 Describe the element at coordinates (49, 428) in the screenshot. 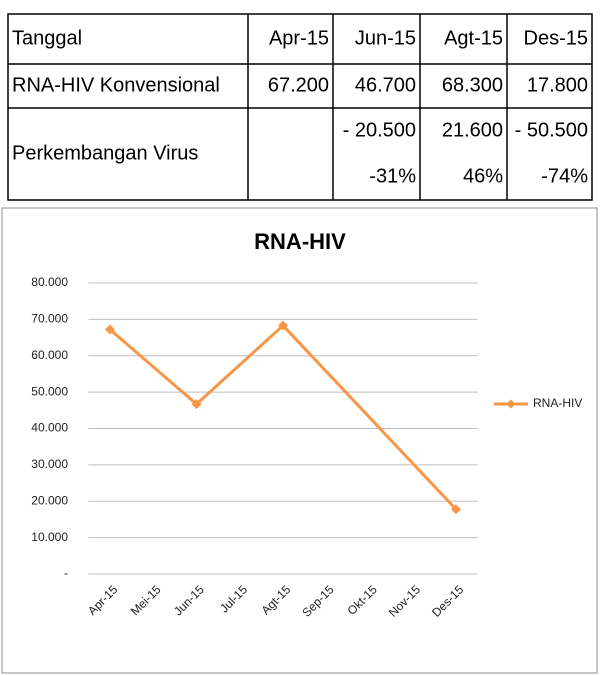

I see `y-tick-label: 40.000` at that location.